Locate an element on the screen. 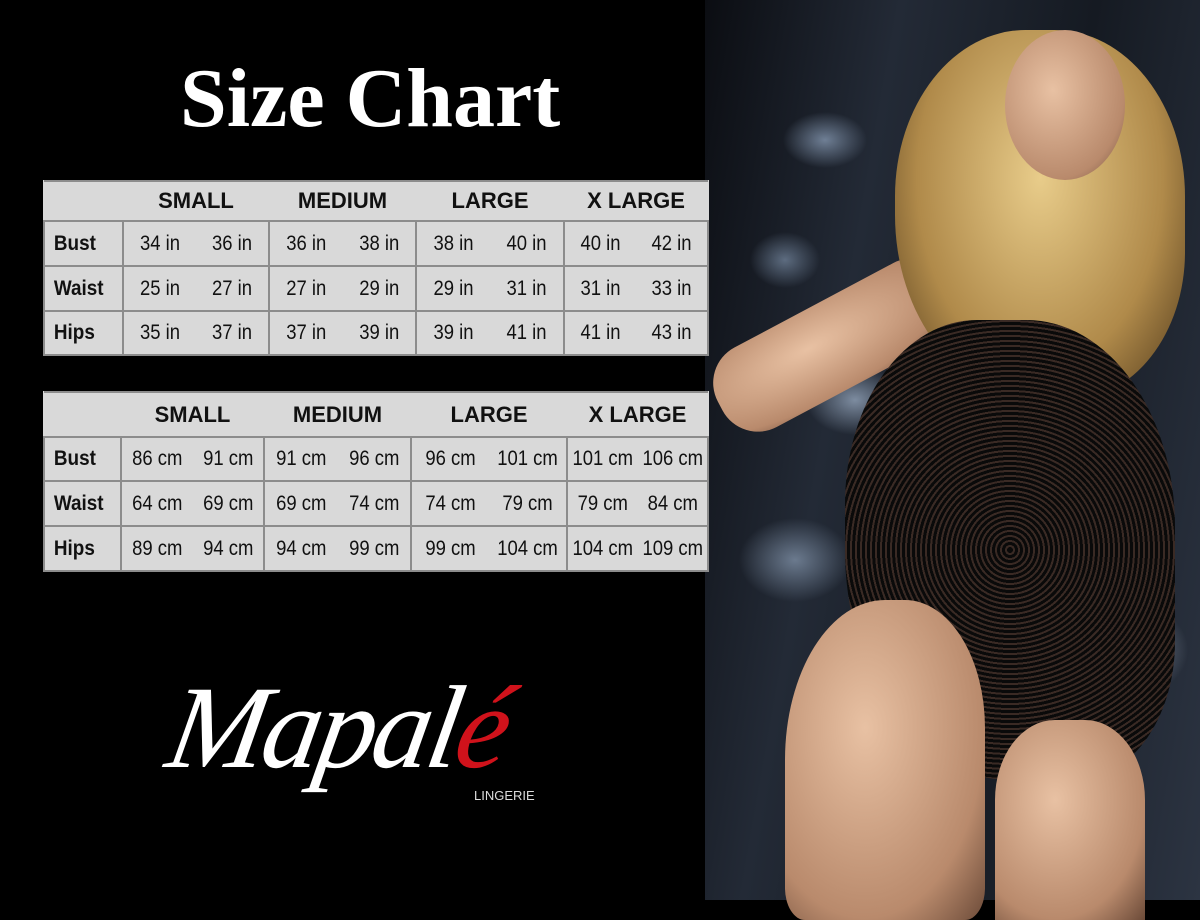 This screenshot has height=920, width=1200. size-range-cell: 86 cm 91 cm is located at coordinates (192, 459).